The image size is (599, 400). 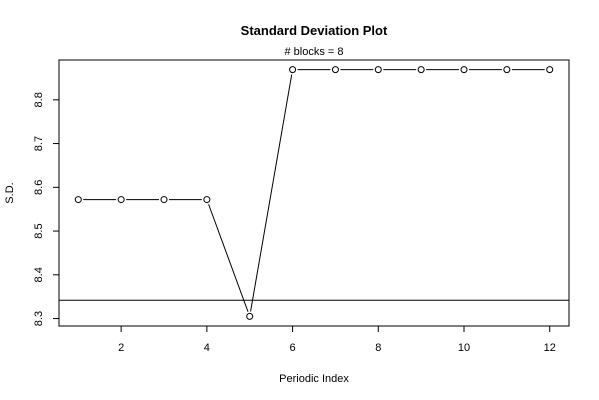 I want to click on y-tick-label: 8.6, so click(x=39, y=187).